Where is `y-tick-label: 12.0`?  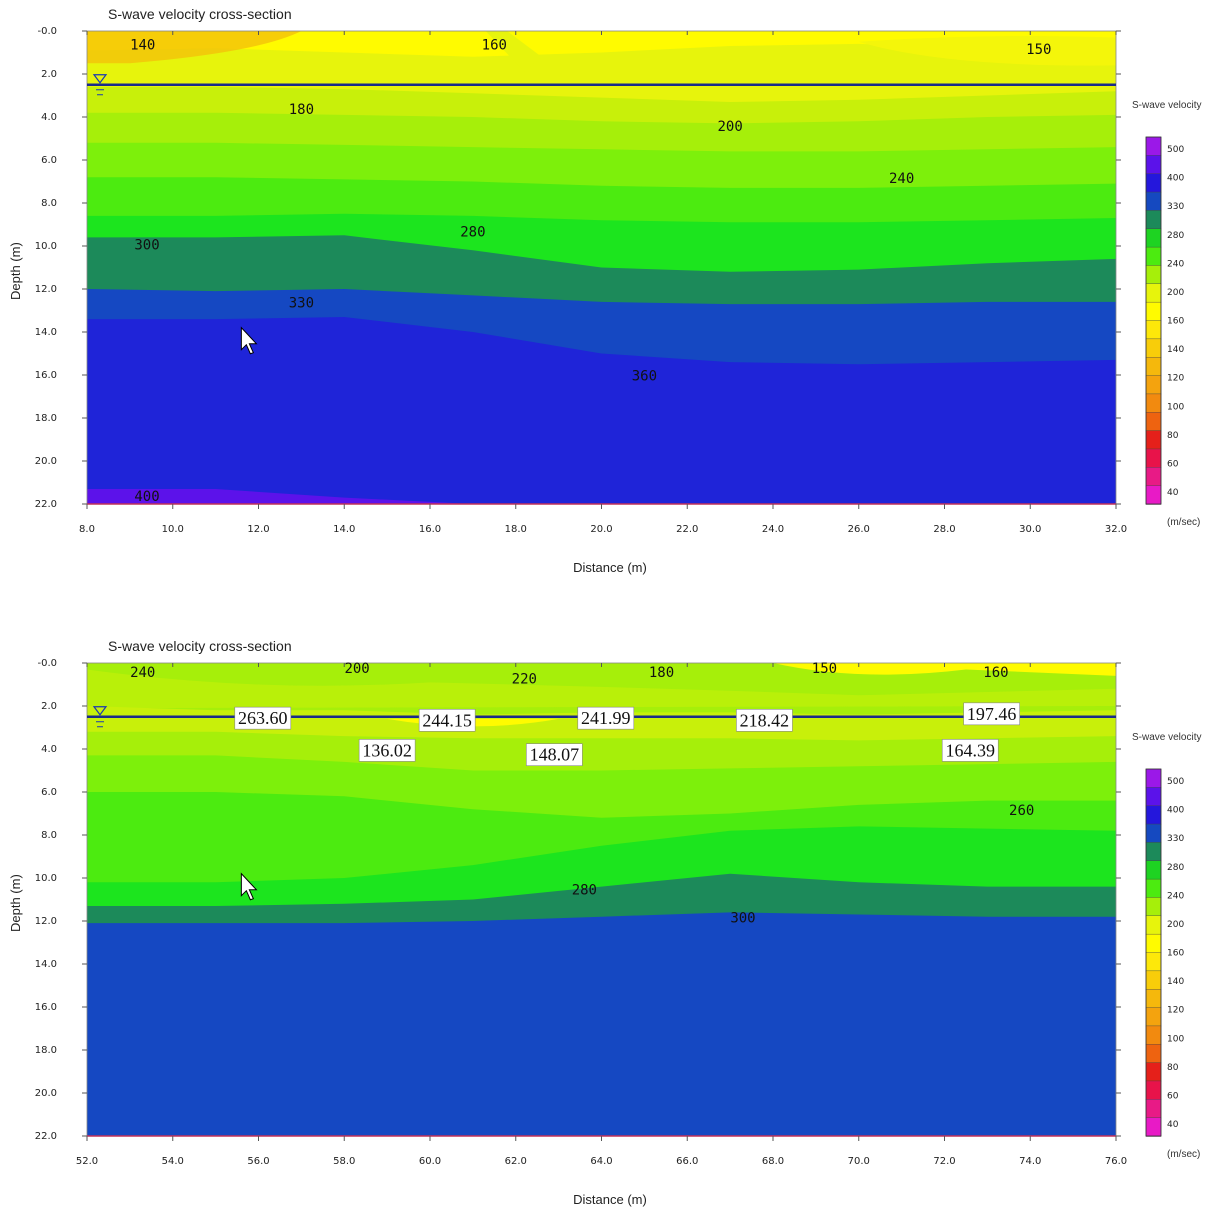 y-tick-label: 12.0 is located at coordinates (46, 289).